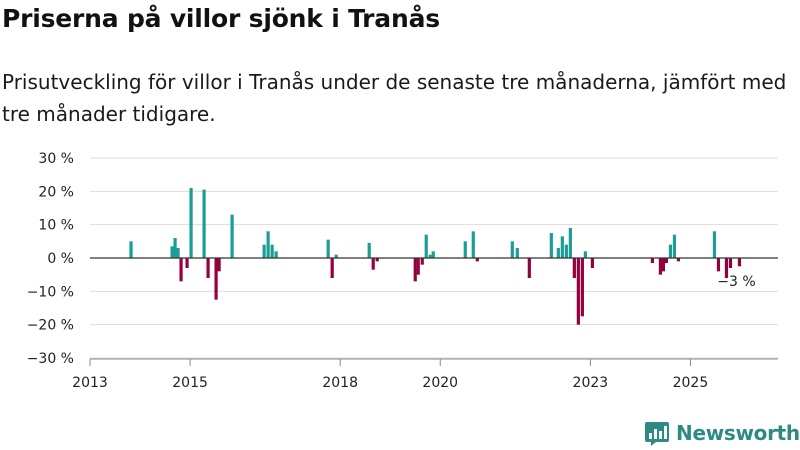 The width and height of the screenshot is (800, 450). What do you see at coordinates (591, 383) in the screenshot?
I see `x-tick-label: 2023` at bounding box center [591, 383].